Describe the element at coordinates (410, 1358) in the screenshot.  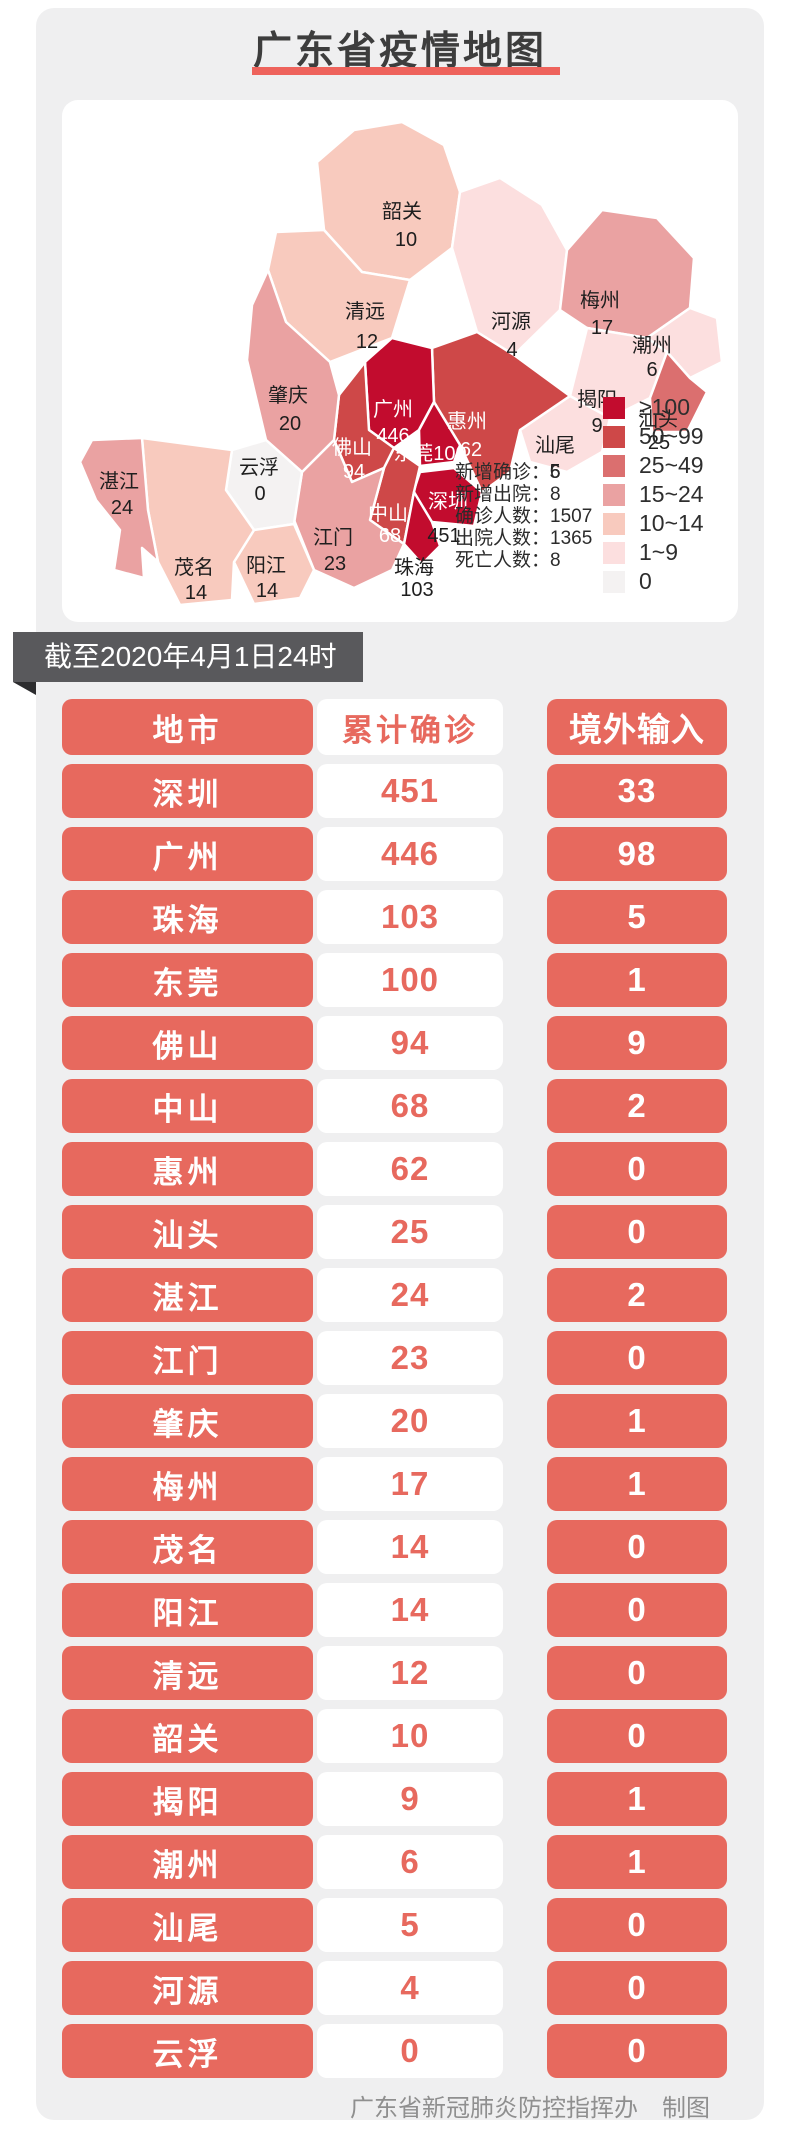
I see `table-cell-c2: 23` at that location.